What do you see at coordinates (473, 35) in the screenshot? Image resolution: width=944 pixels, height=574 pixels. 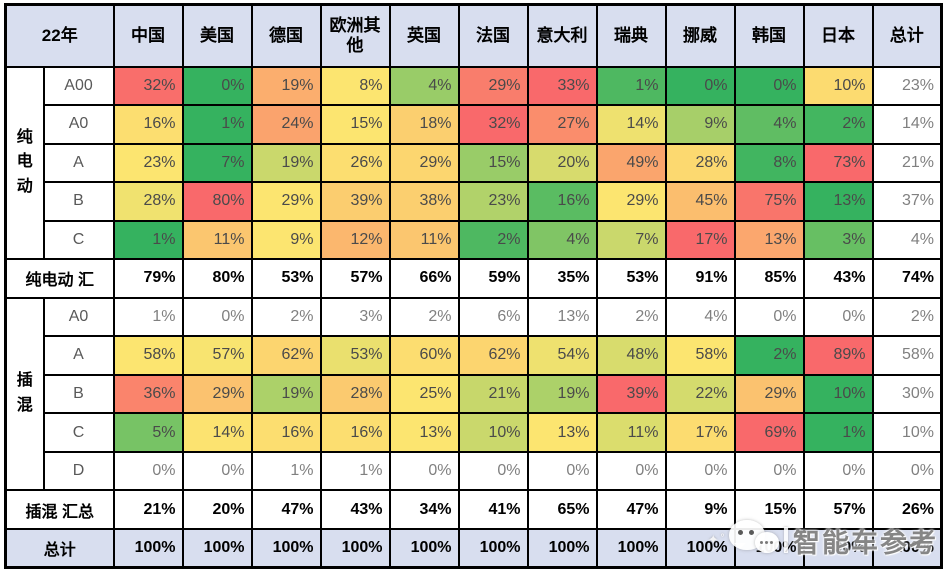 I see `table-header: 22年 中国 美国 德国 欧洲其他 英国 法国 意大利 瑞典 挪威 韩国 日本 总计` at bounding box center [473, 35].